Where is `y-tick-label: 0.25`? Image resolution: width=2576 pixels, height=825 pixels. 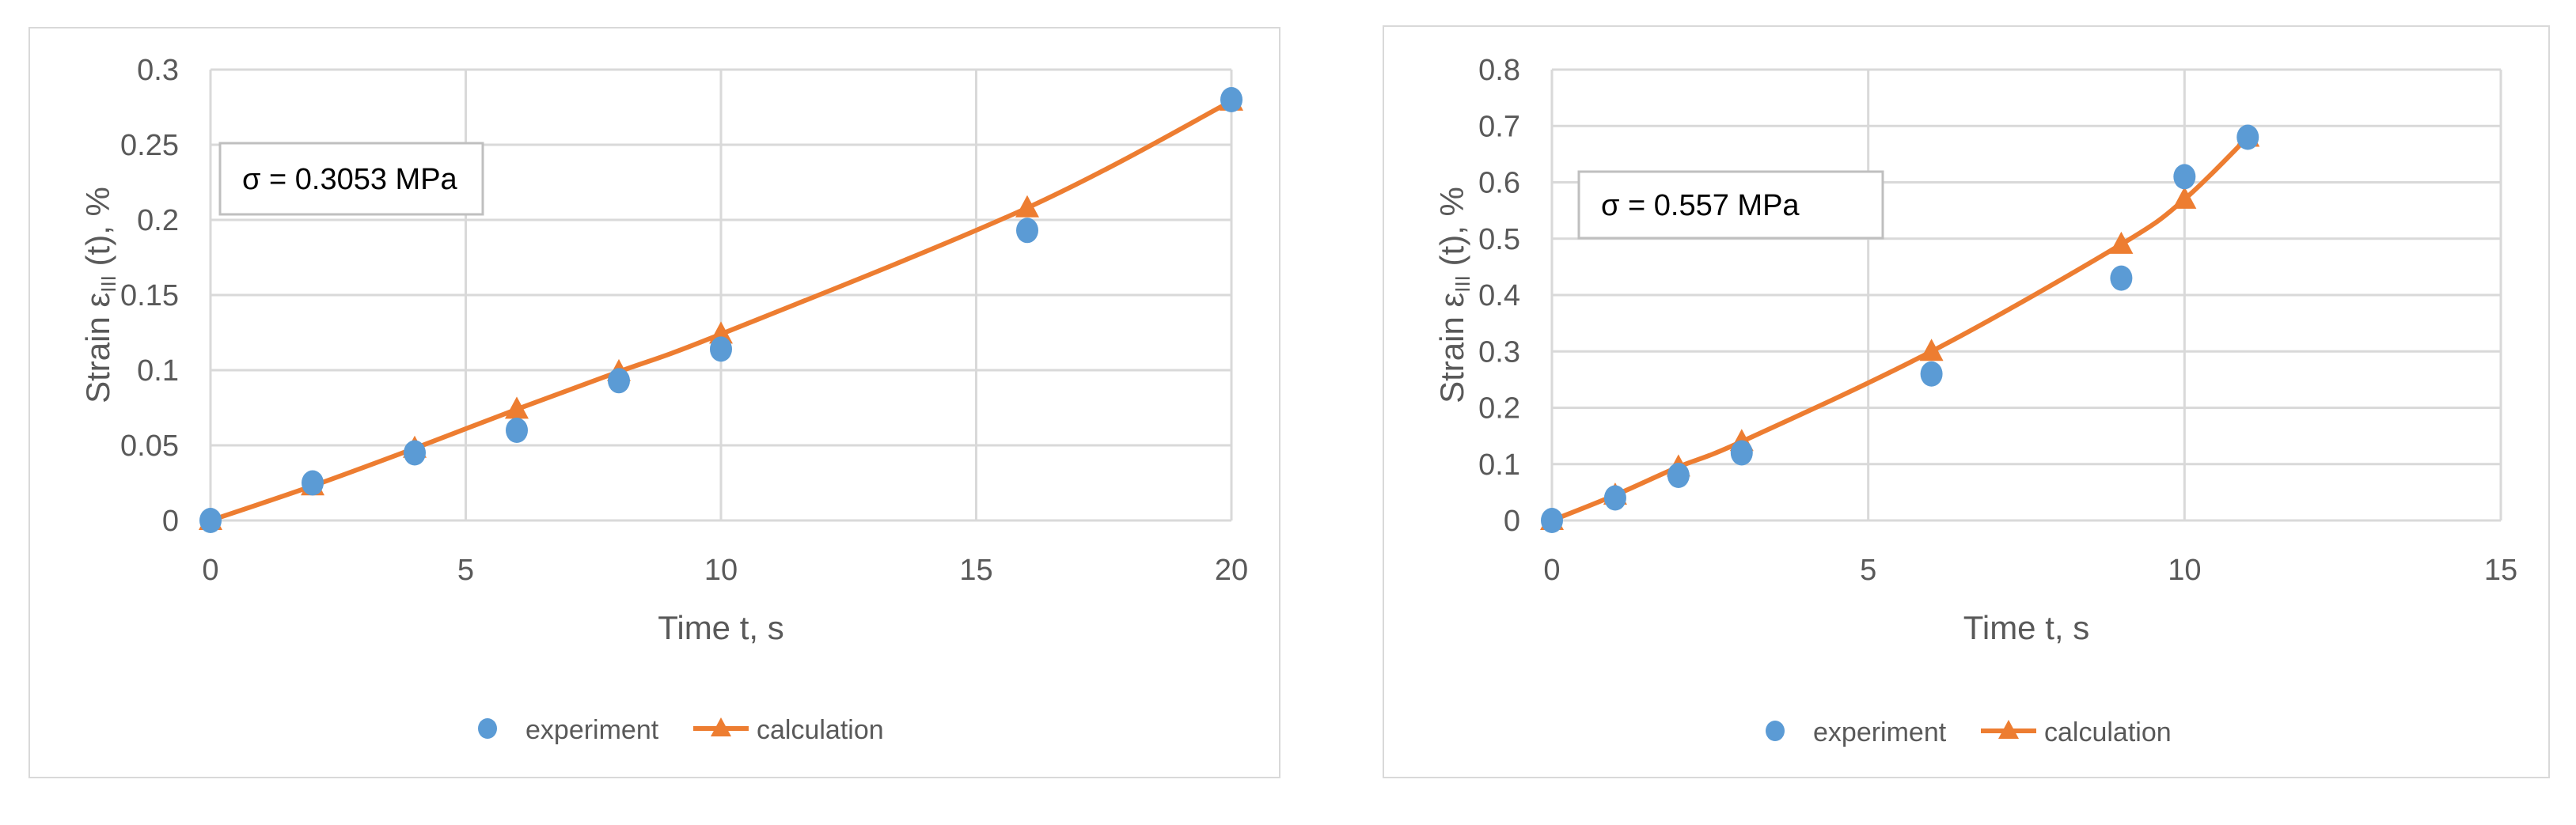
y-tick-label: 0.25 is located at coordinates (149, 145).